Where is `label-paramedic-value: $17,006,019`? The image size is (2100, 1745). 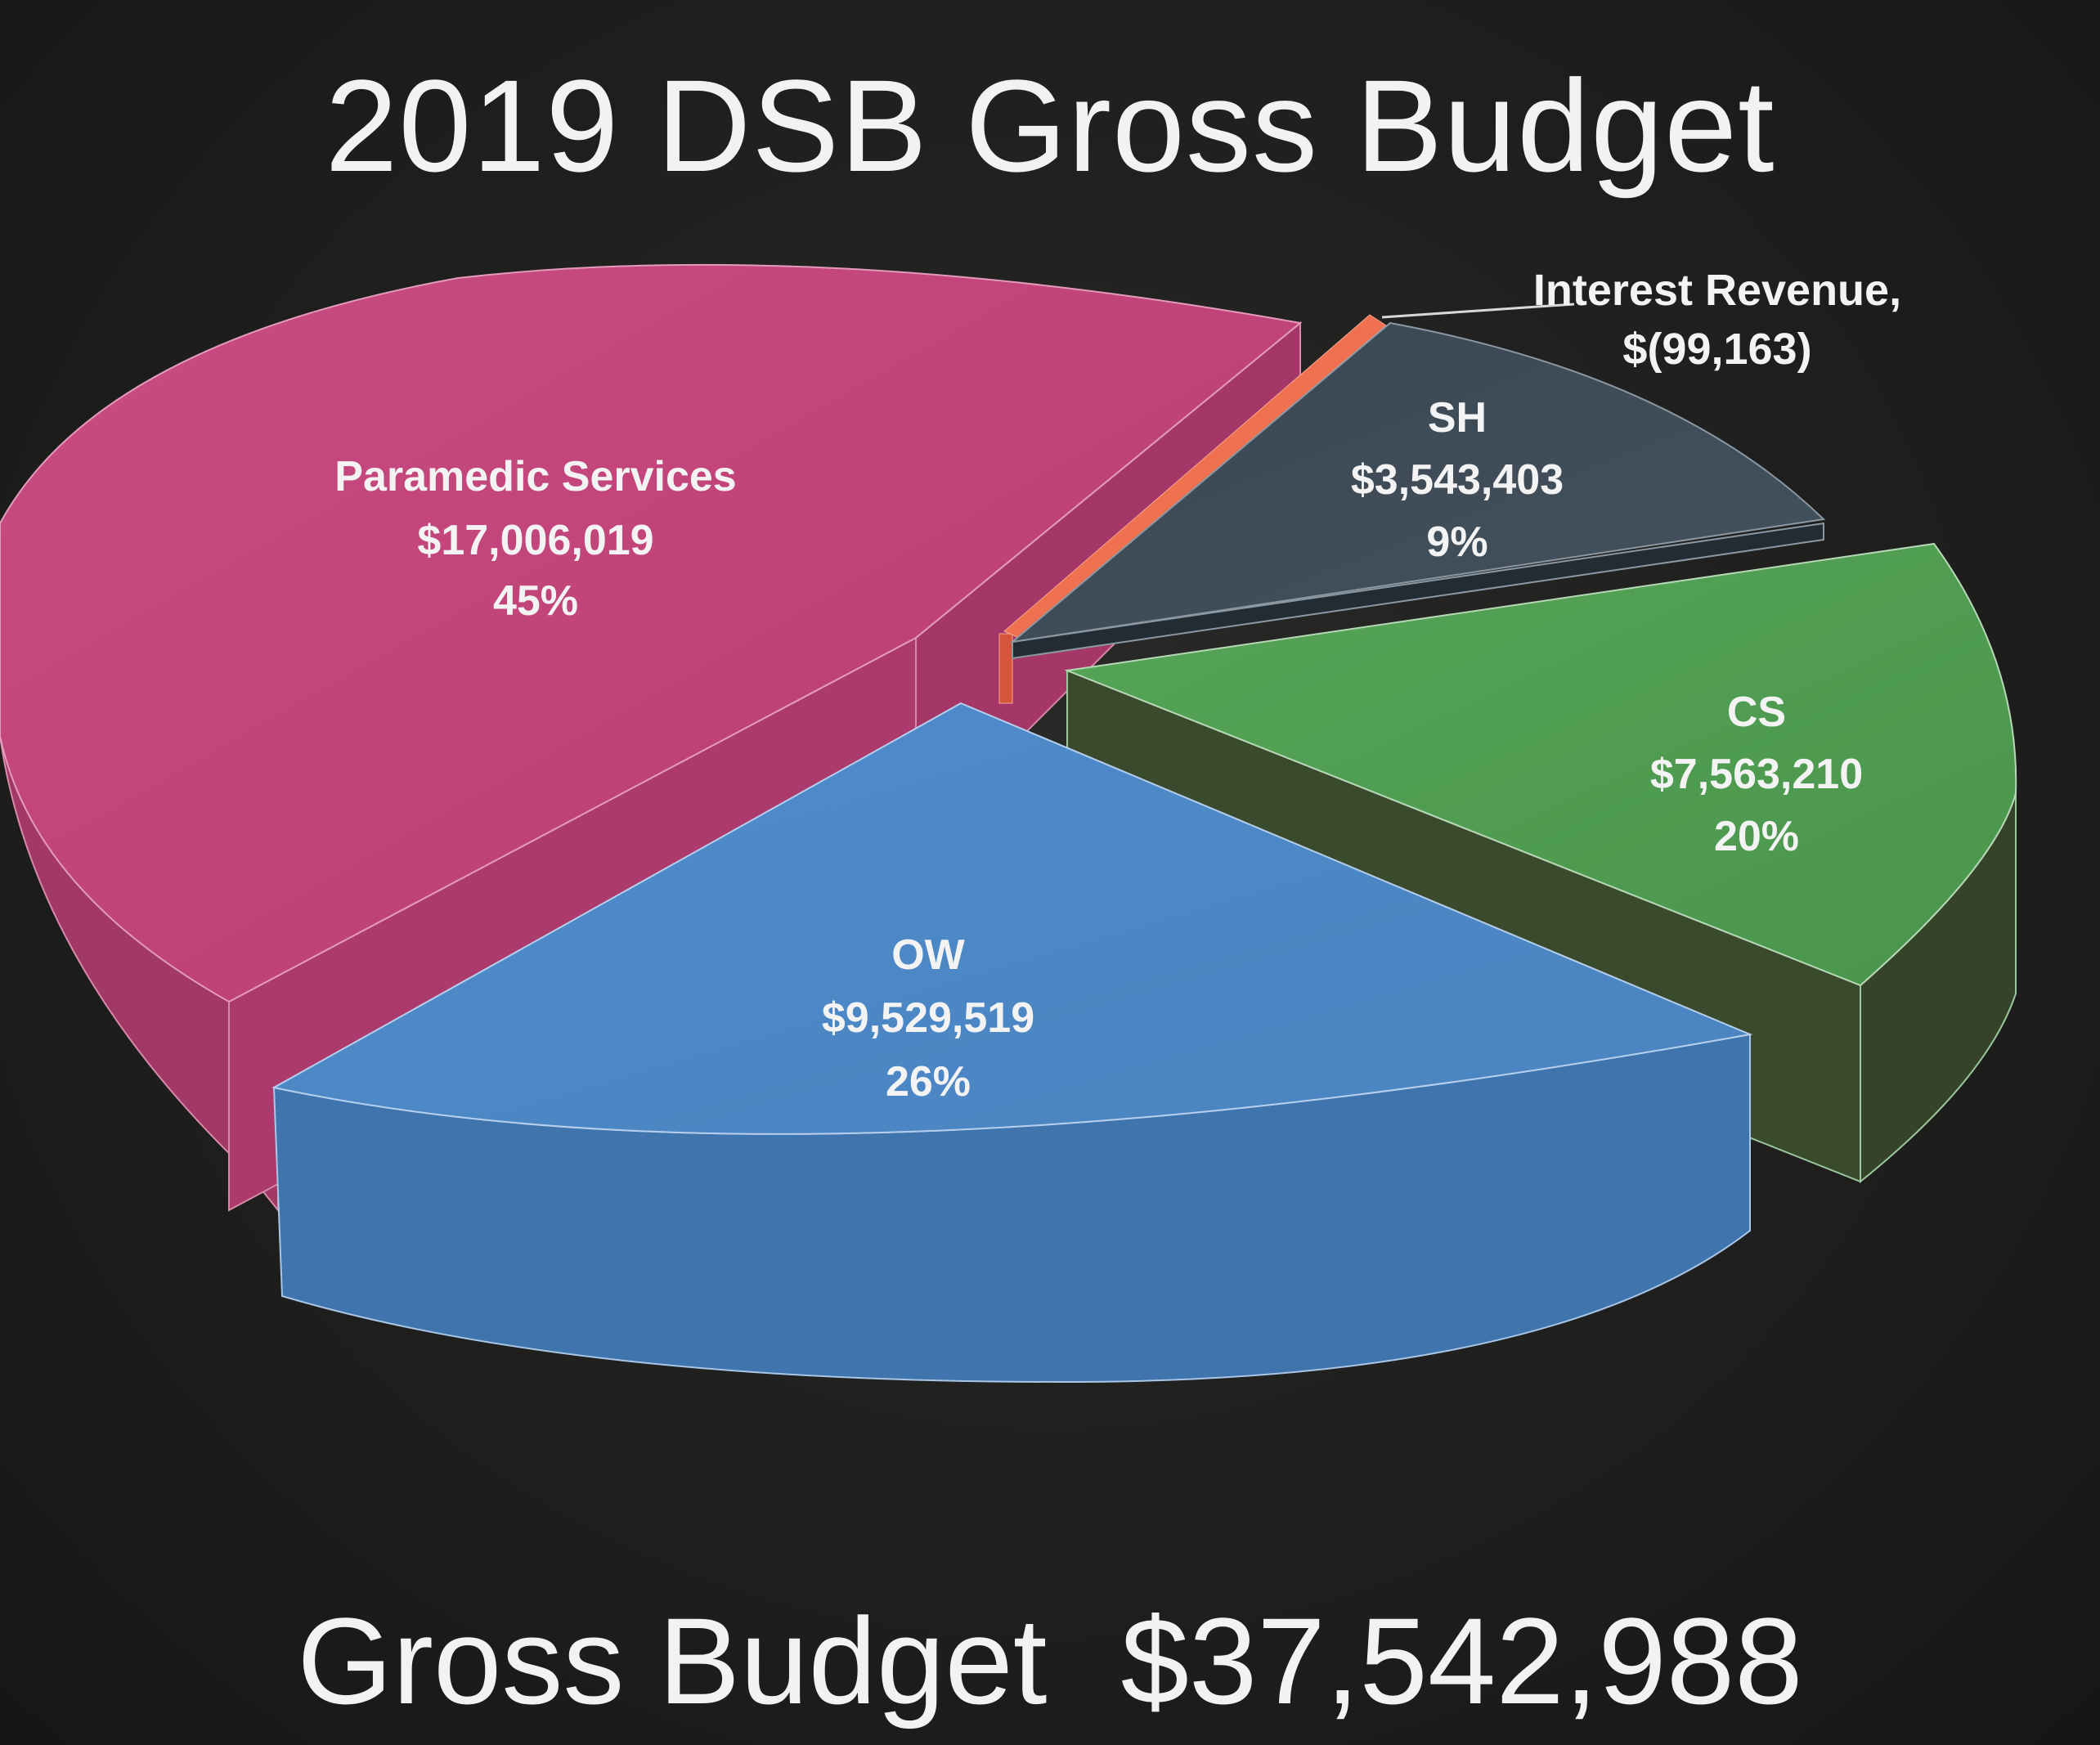 label-paramedic-value: $17,006,019 is located at coordinates (535, 540).